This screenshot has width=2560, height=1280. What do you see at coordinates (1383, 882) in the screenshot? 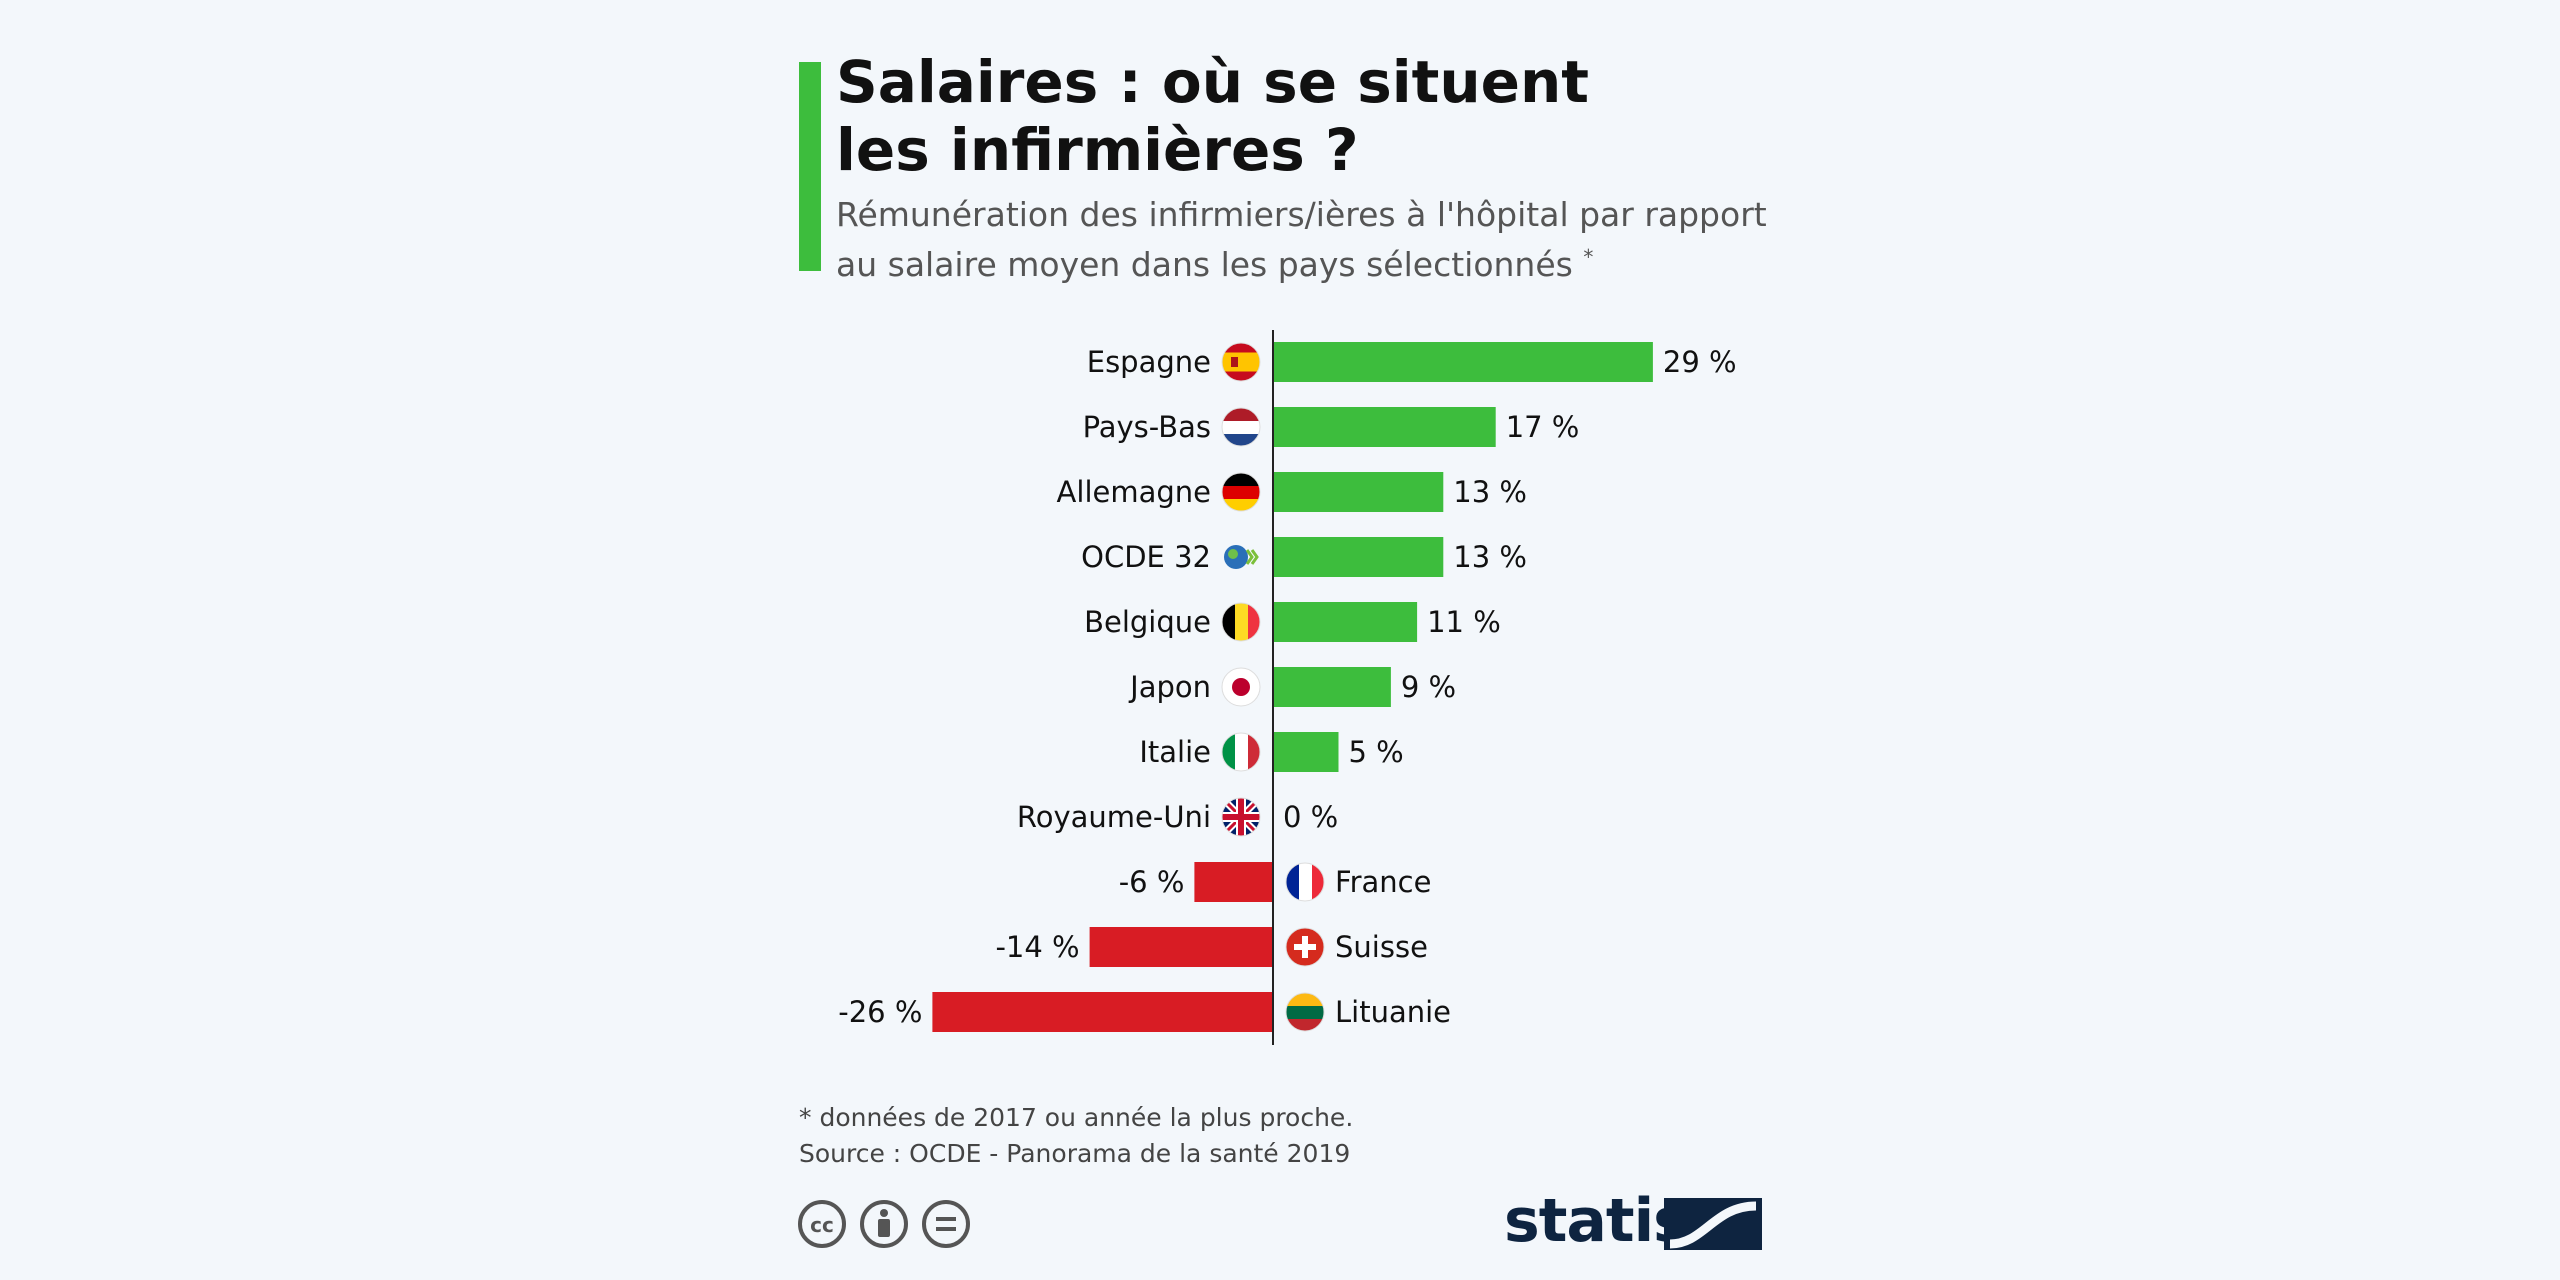
I see `category-label-8: France` at bounding box center [1383, 882].